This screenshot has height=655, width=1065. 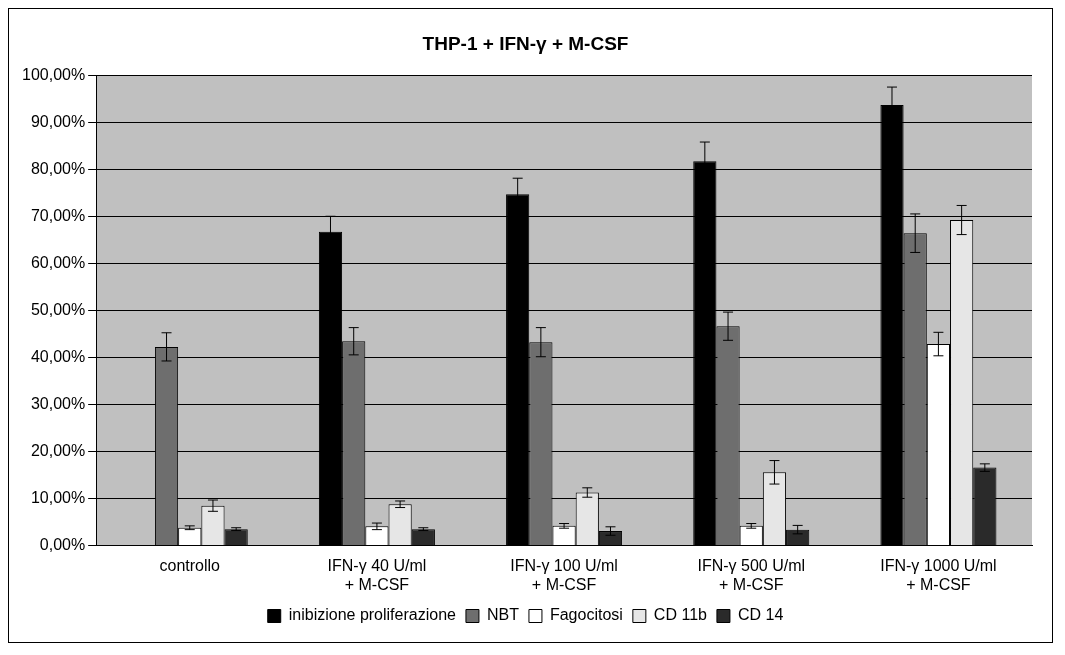 What do you see at coordinates (564, 574) in the screenshot?
I see `x-tick-label: IFN-γ 100 U/ml + M-CSF` at bounding box center [564, 574].